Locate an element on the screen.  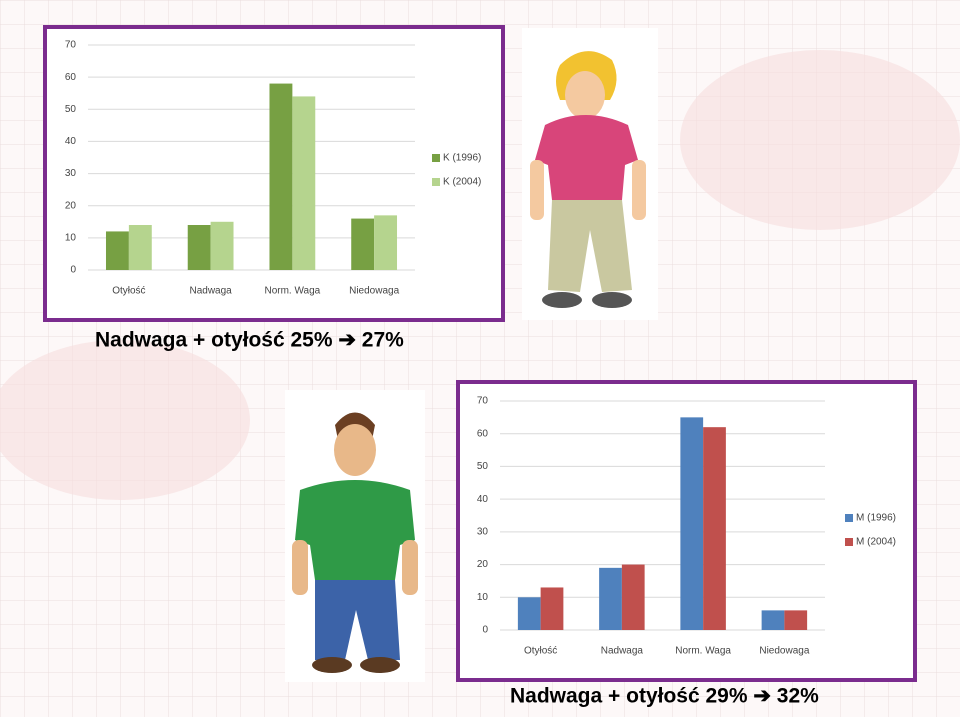
woman-illustration is located at coordinates (590, 174).